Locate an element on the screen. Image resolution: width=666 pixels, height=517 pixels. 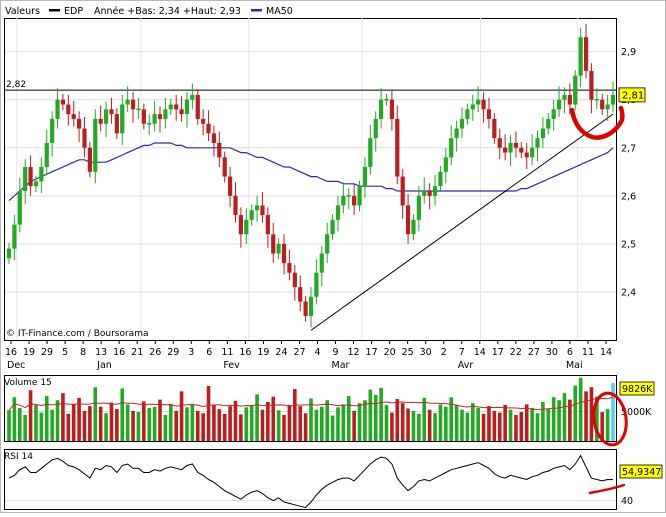
date-tick-label: 13 is located at coordinates (101, 352).